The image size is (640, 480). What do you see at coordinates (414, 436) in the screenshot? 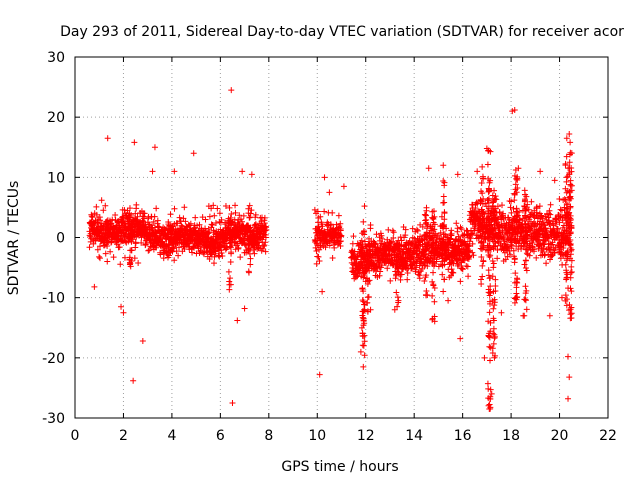
I see `x-tick-label: 14` at bounding box center [414, 436].